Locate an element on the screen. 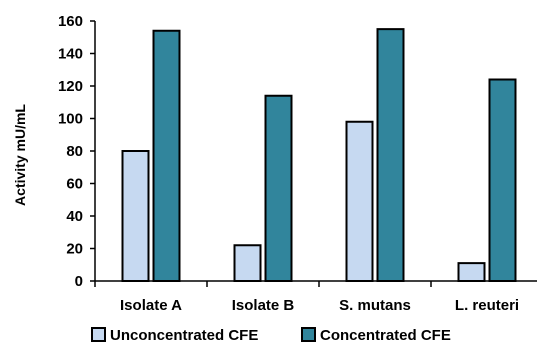 The image size is (537, 352). legend: Unconcentrated CFE Concentrated CFE is located at coordinates (271, 335).